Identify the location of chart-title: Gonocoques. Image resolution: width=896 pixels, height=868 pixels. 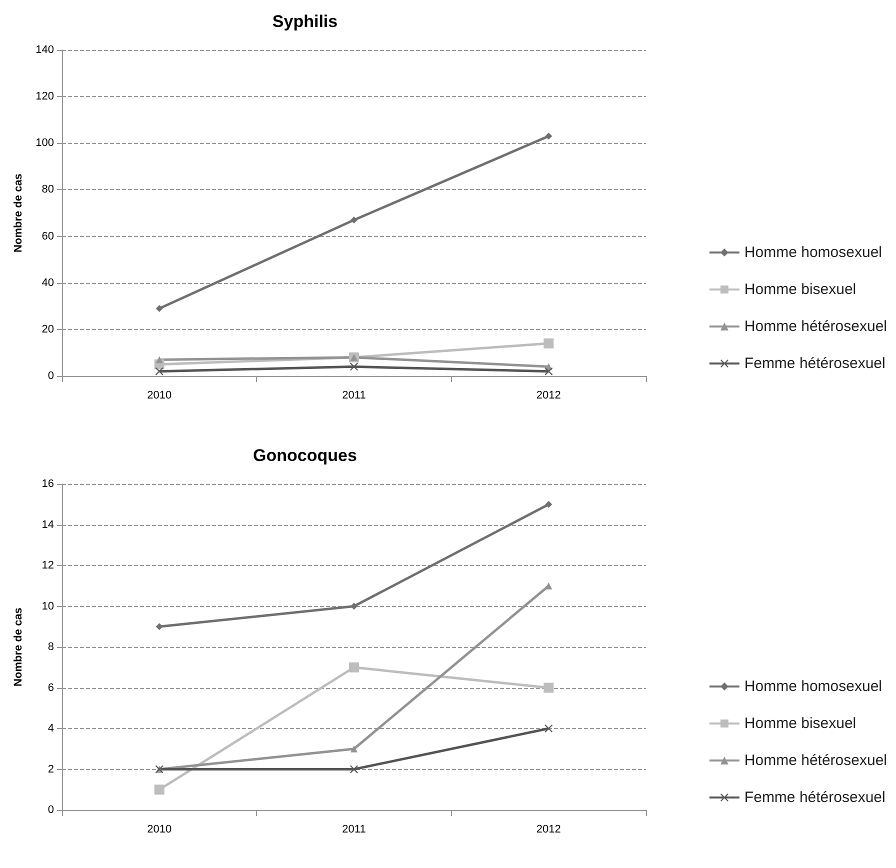
(305, 455).